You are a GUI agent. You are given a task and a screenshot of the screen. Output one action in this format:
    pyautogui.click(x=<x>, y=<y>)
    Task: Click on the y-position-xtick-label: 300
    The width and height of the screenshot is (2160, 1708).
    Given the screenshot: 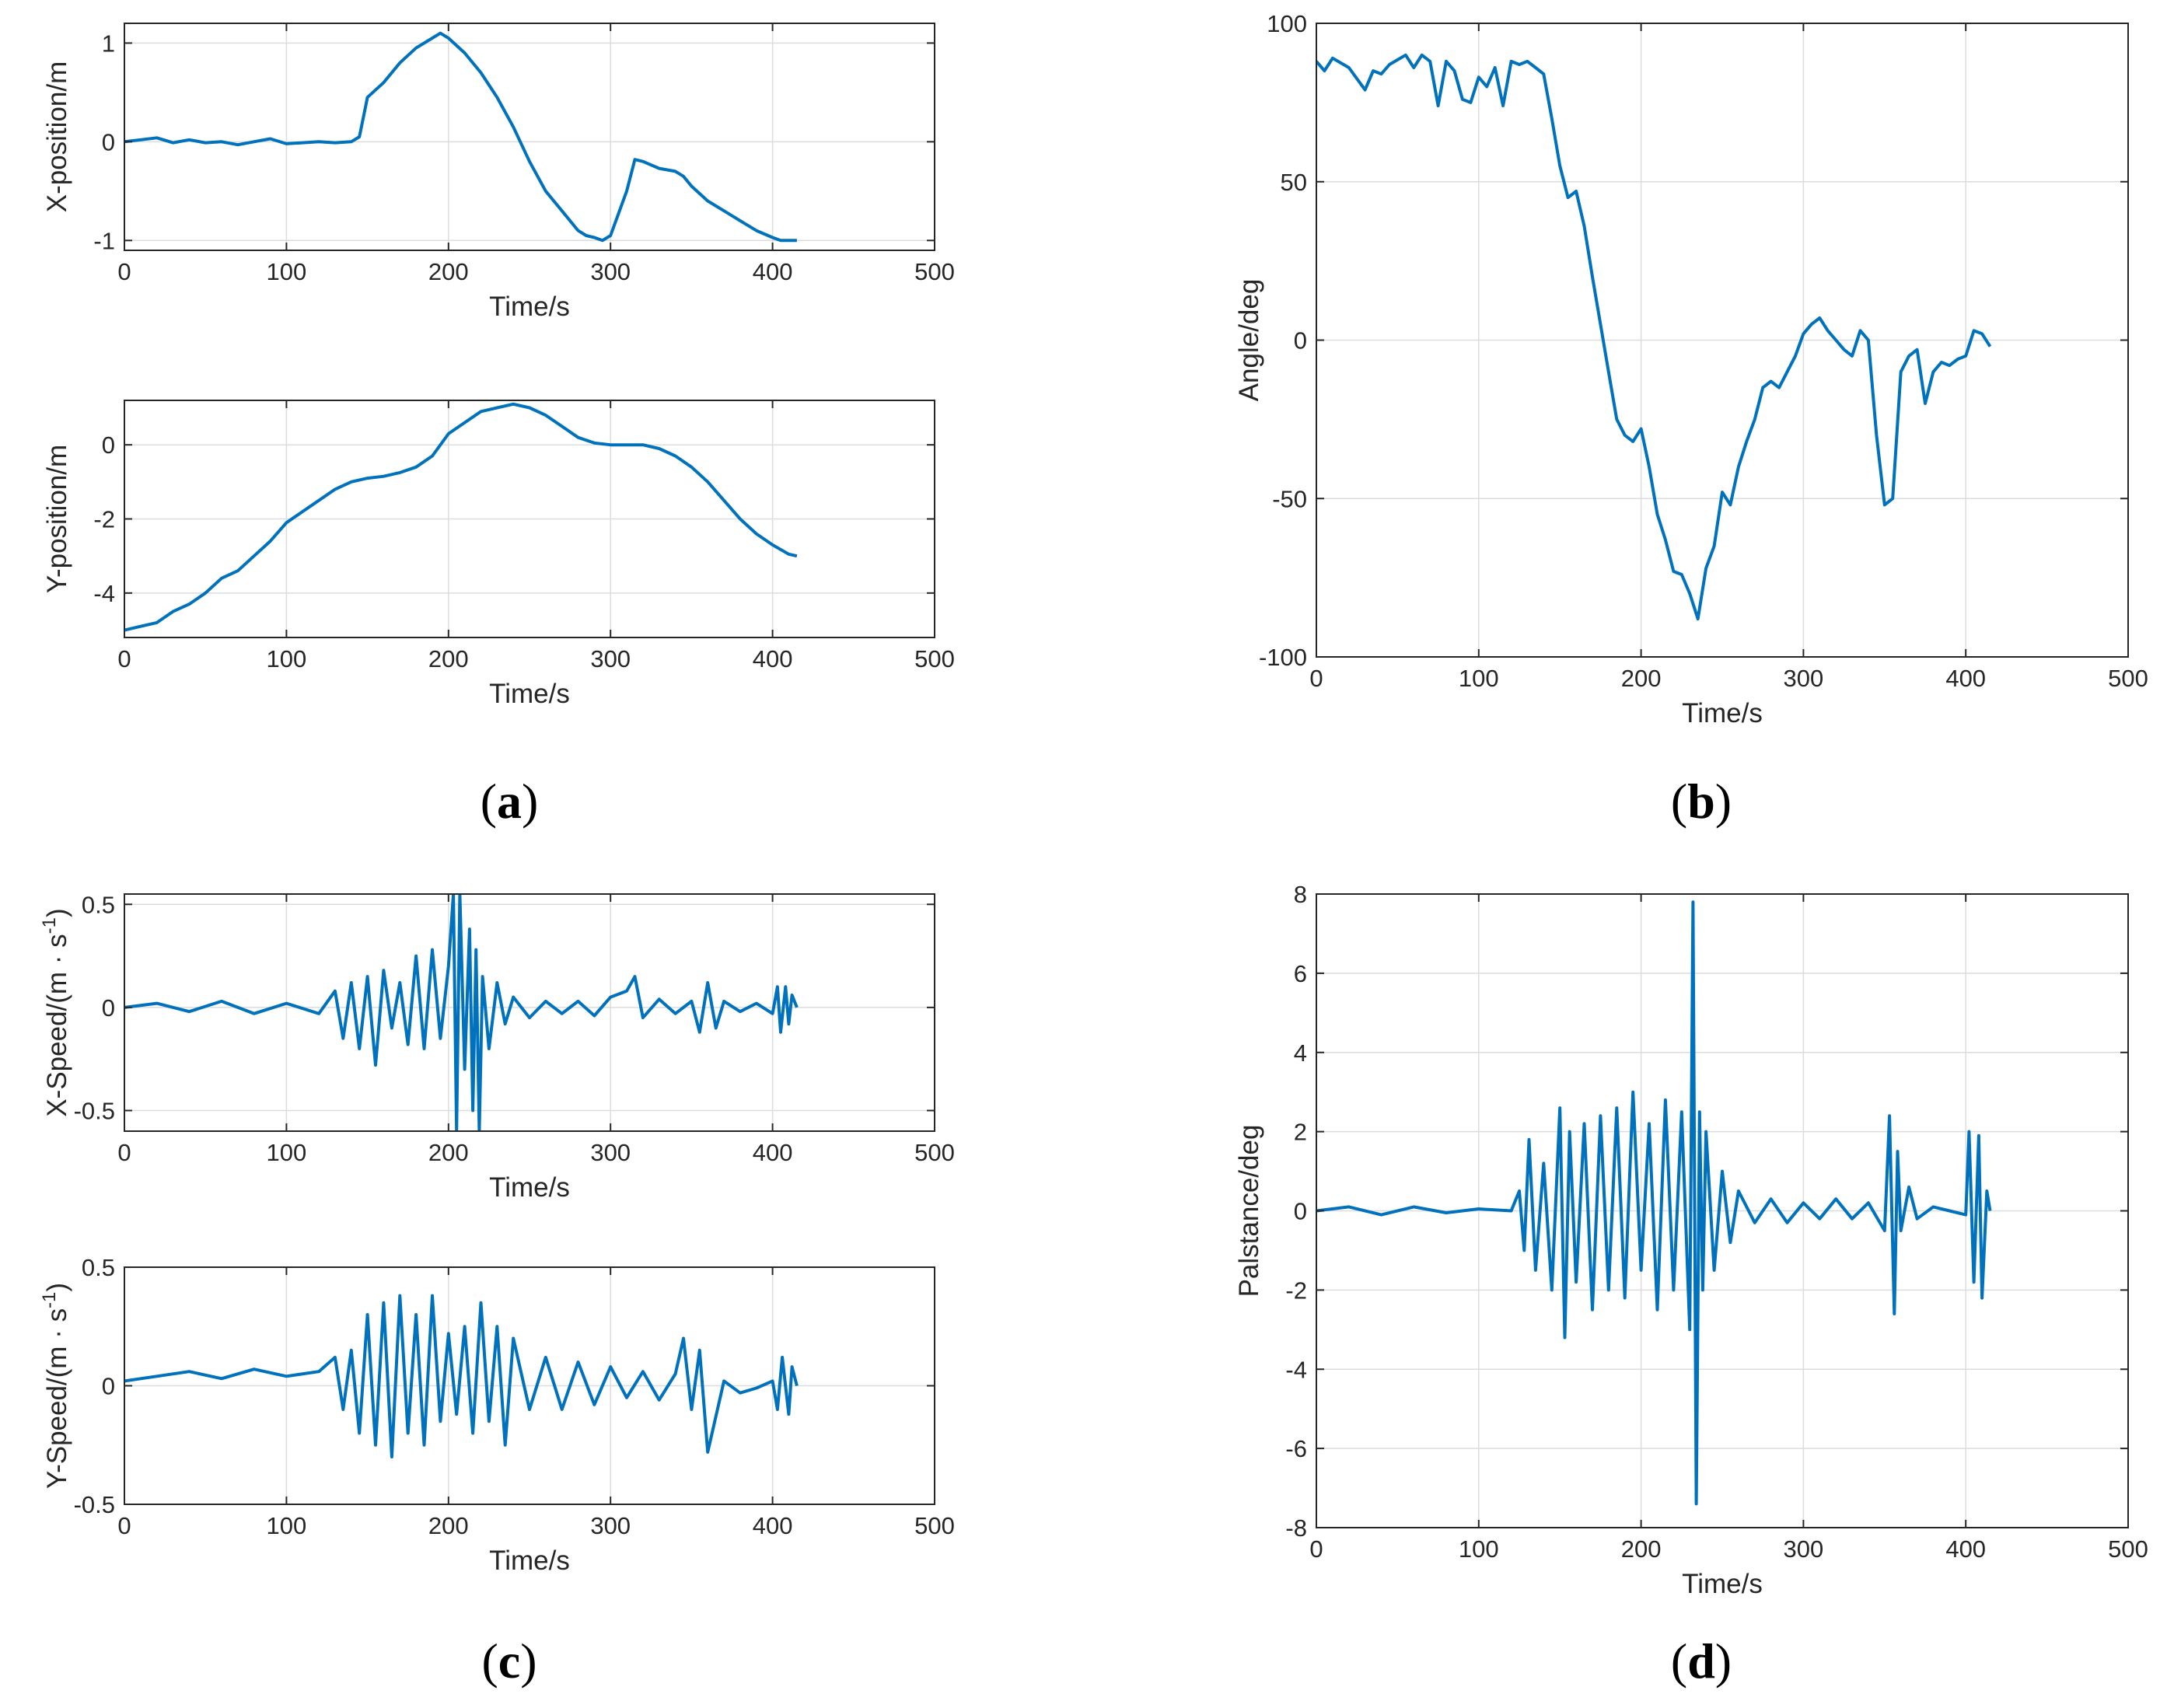 What is the action you would take?
    pyautogui.click(x=610, y=658)
    